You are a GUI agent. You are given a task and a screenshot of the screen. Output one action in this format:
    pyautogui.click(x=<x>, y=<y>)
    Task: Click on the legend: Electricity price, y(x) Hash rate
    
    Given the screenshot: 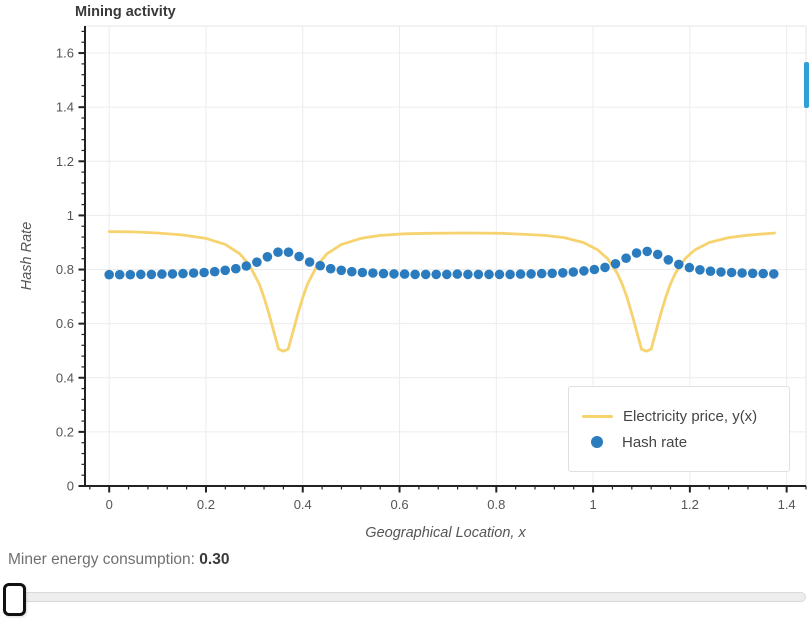 What is the action you would take?
    pyautogui.click(x=679, y=429)
    